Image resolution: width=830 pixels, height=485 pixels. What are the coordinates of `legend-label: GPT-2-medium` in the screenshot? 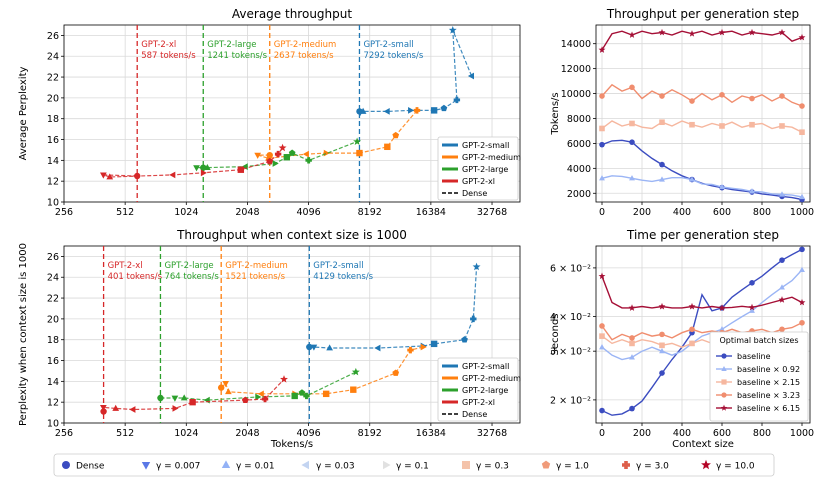 It's located at (491, 157).